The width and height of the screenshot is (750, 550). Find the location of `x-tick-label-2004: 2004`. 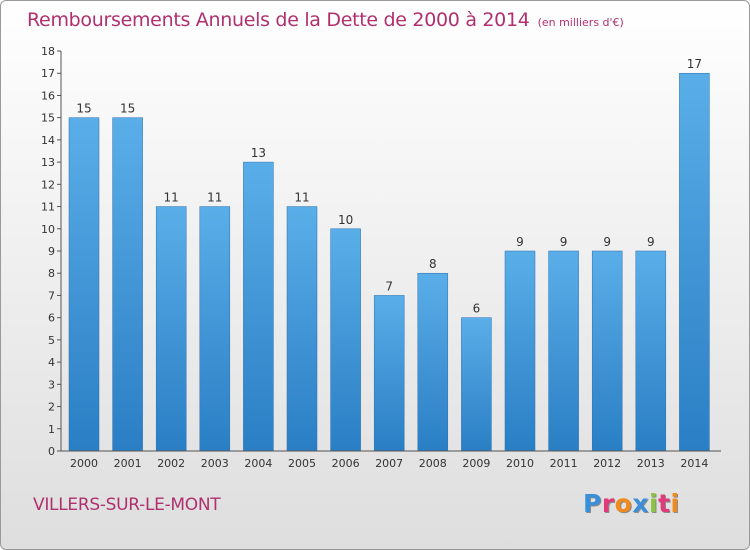

x-tick-label-2004: 2004 is located at coordinates (258, 463).